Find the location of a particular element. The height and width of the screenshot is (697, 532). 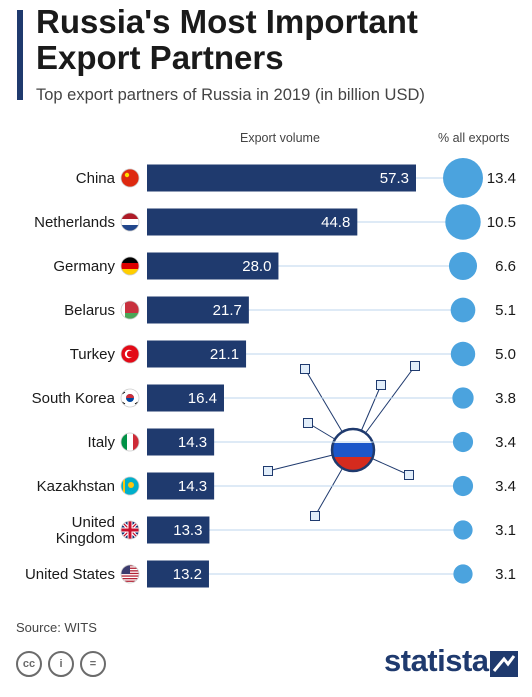

bar-value-label: 21.7 is located at coordinates (227, 310).